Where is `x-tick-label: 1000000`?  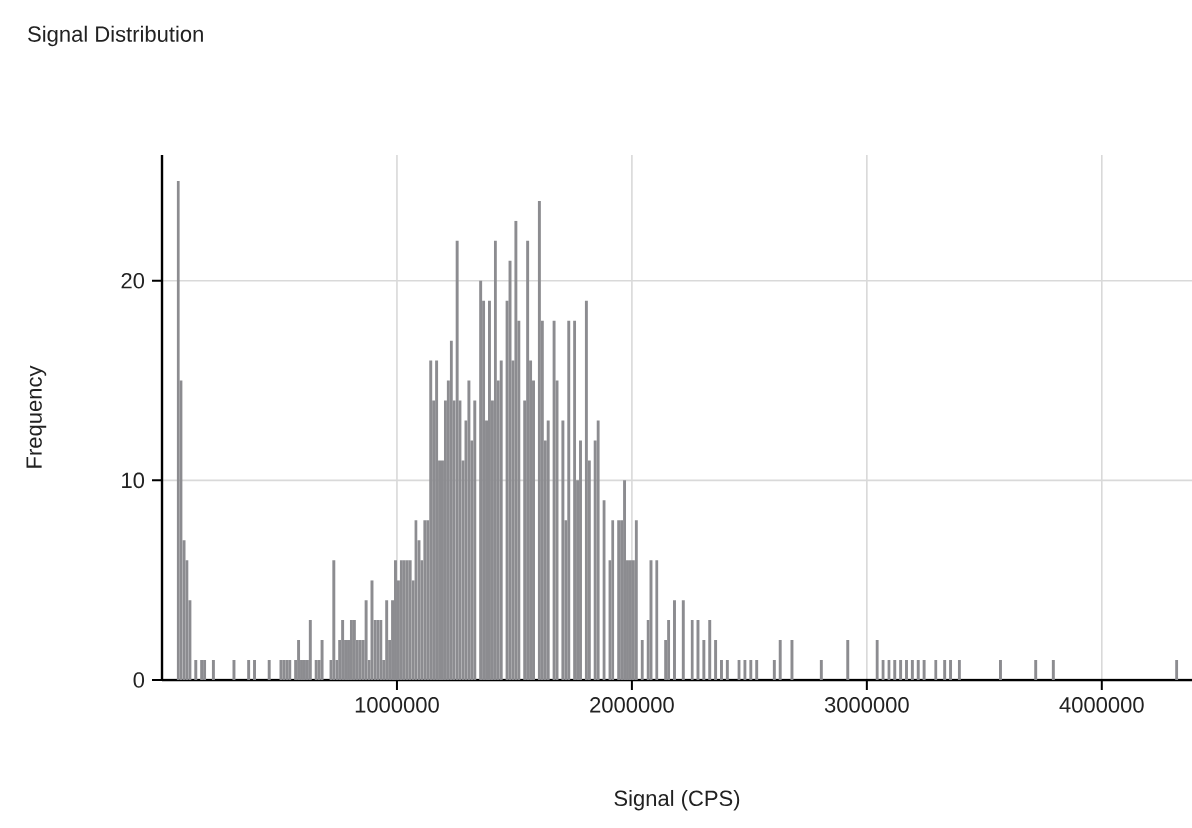
x-tick-label: 1000000 is located at coordinates (397, 705).